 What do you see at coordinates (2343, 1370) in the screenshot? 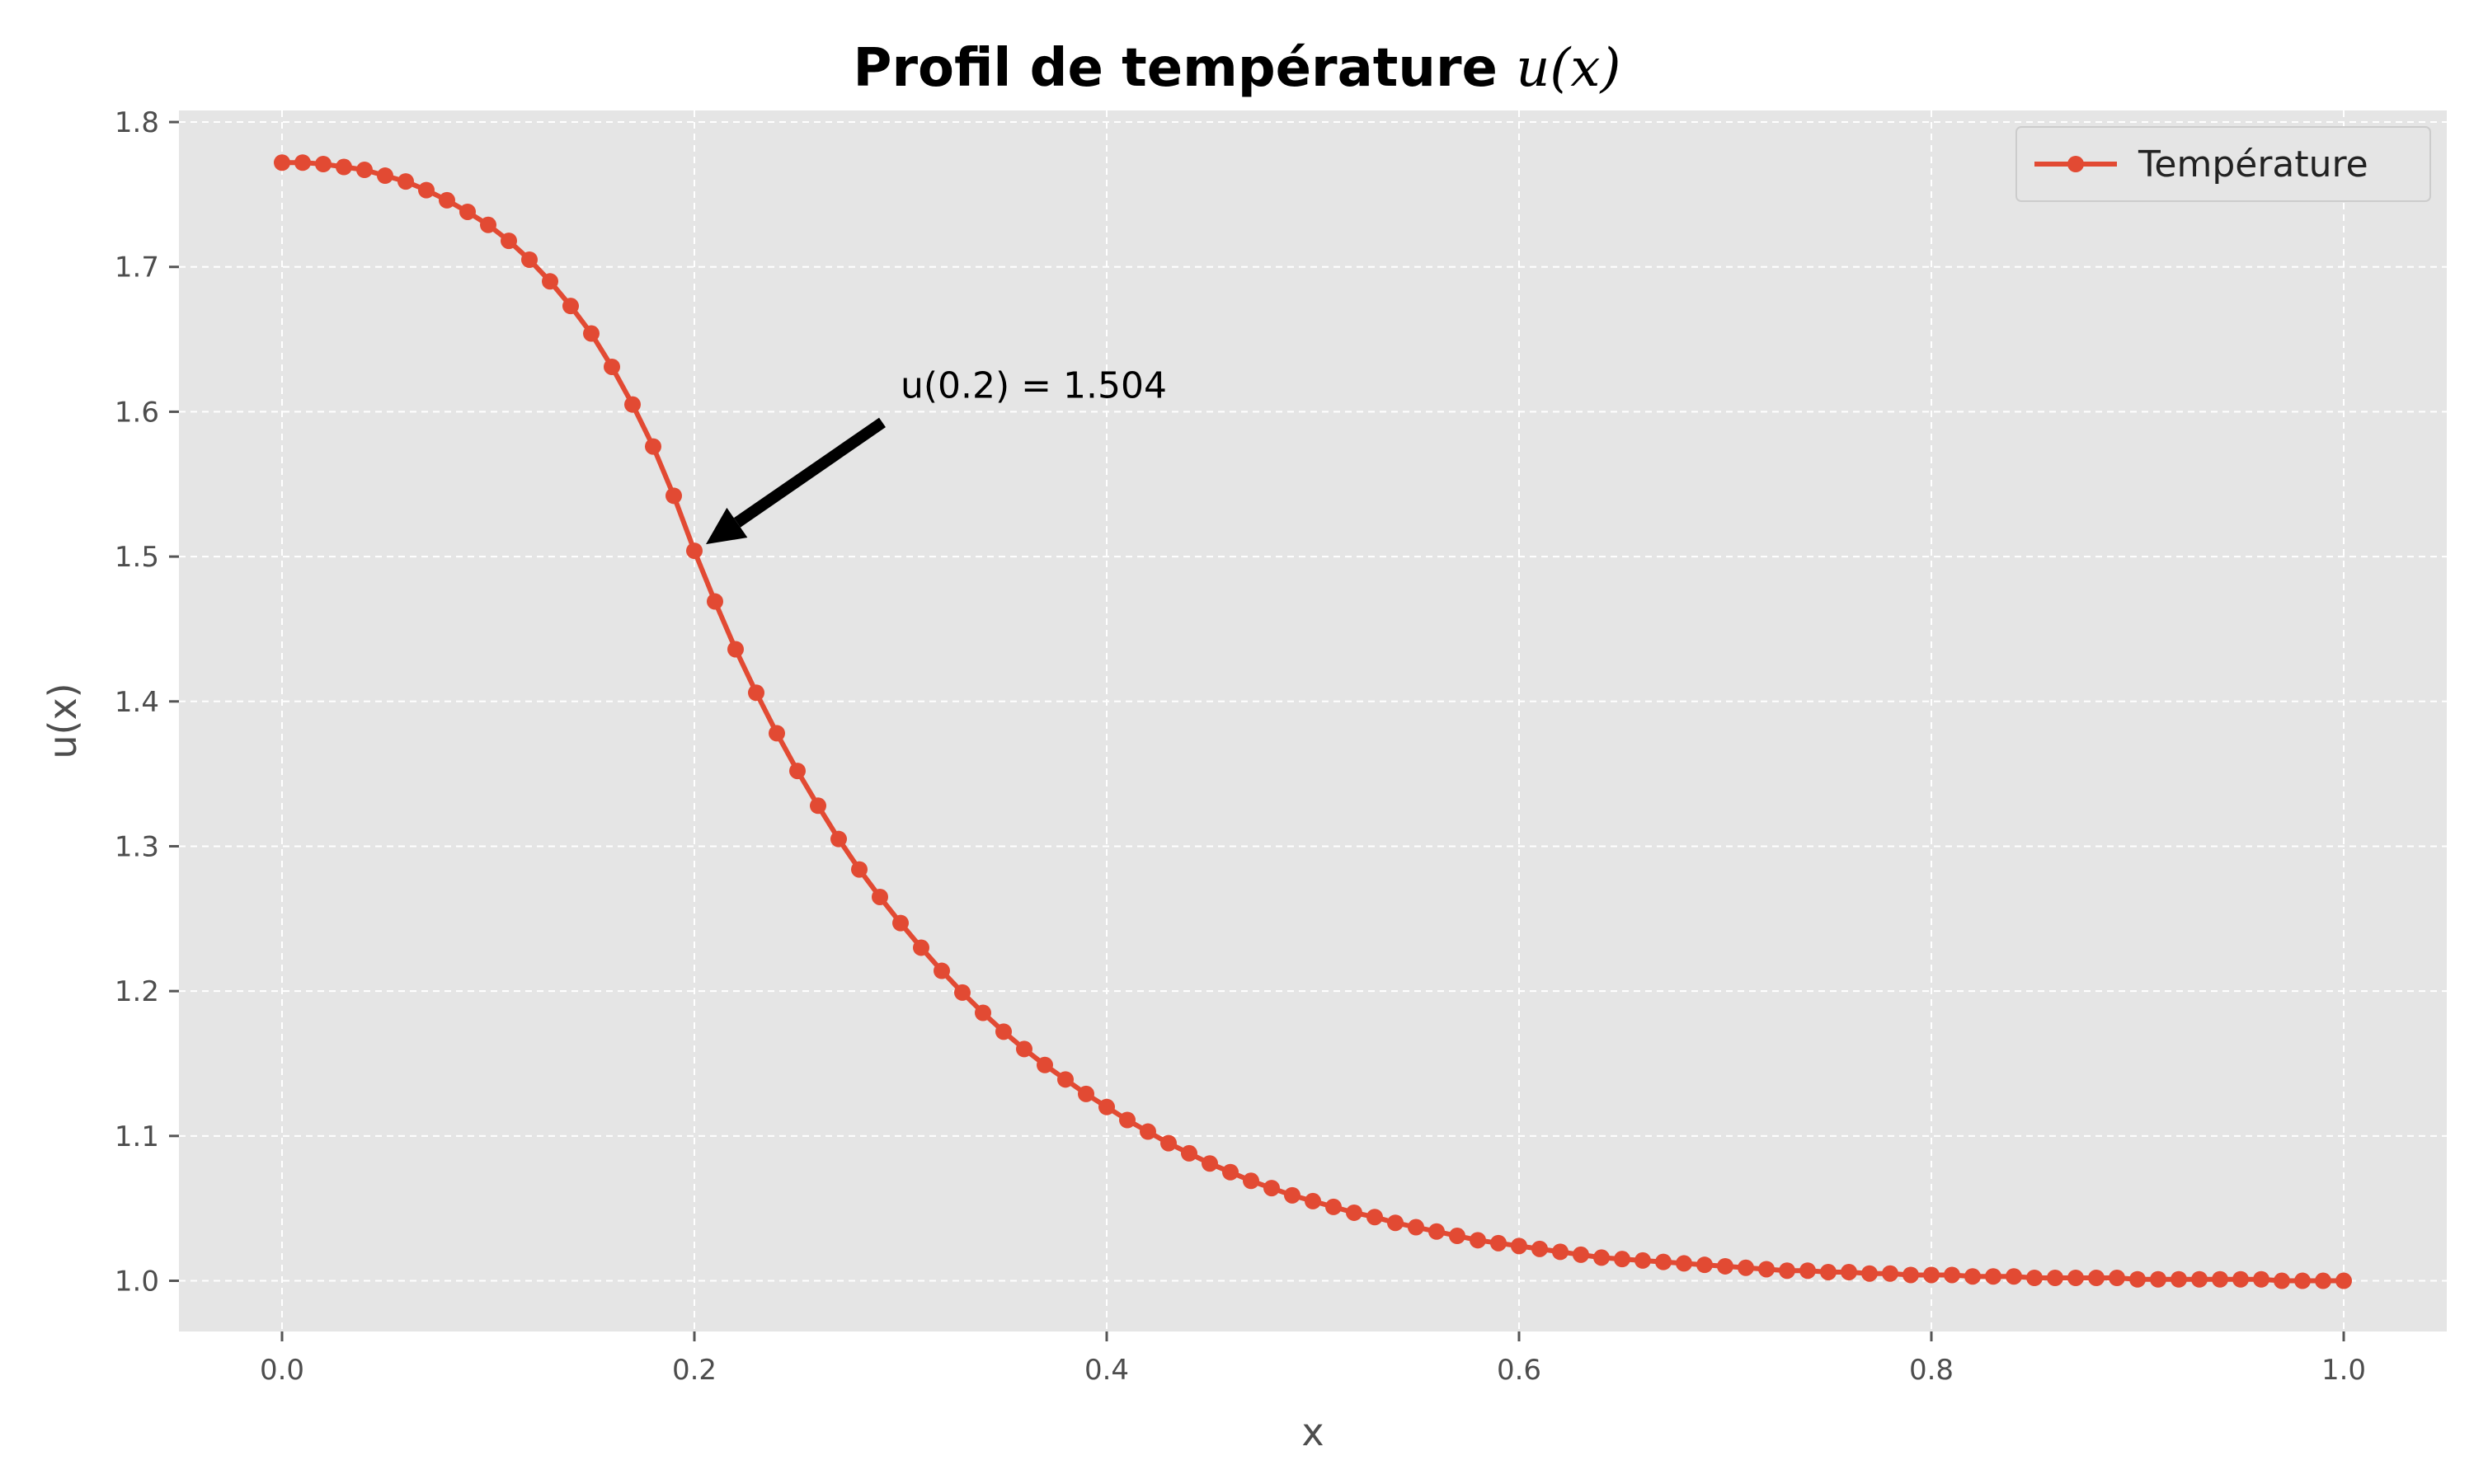
I see `x-tick-label: 1.0` at bounding box center [2343, 1370].